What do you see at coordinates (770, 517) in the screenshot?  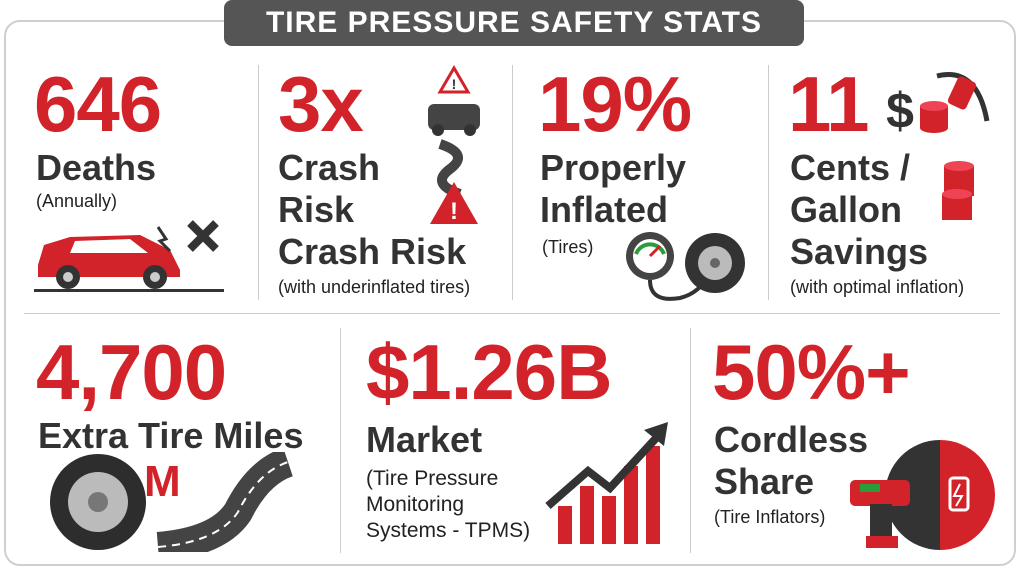 I see `stat-note: (Tire Inflators)` at bounding box center [770, 517].